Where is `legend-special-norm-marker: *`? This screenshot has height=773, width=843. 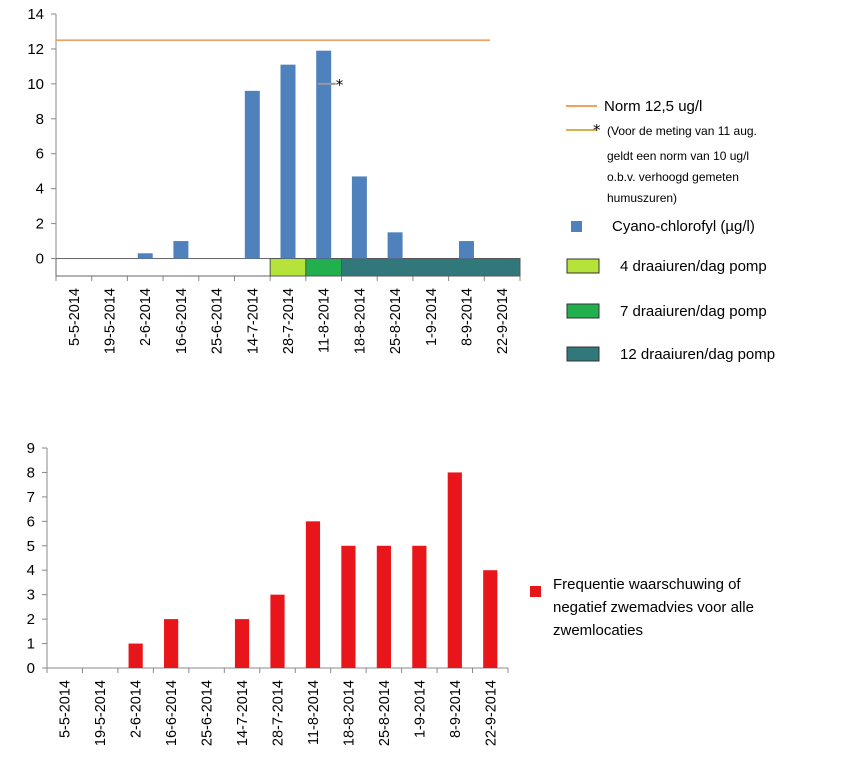 legend-special-norm-marker: * is located at coordinates (597, 130).